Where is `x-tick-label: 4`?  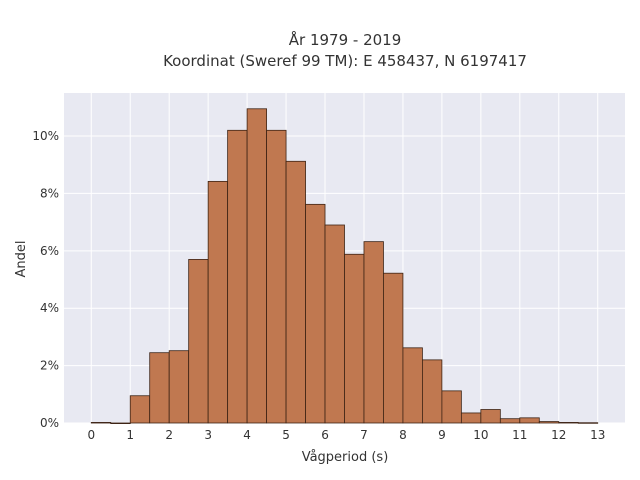
x-tick-label: 4 is located at coordinates (247, 435).